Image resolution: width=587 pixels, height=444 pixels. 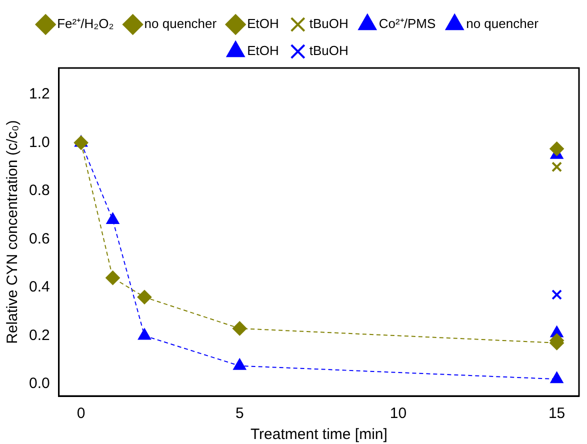 I want to click on legend-label: Co²⁺/PMS, so click(x=407, y=24).